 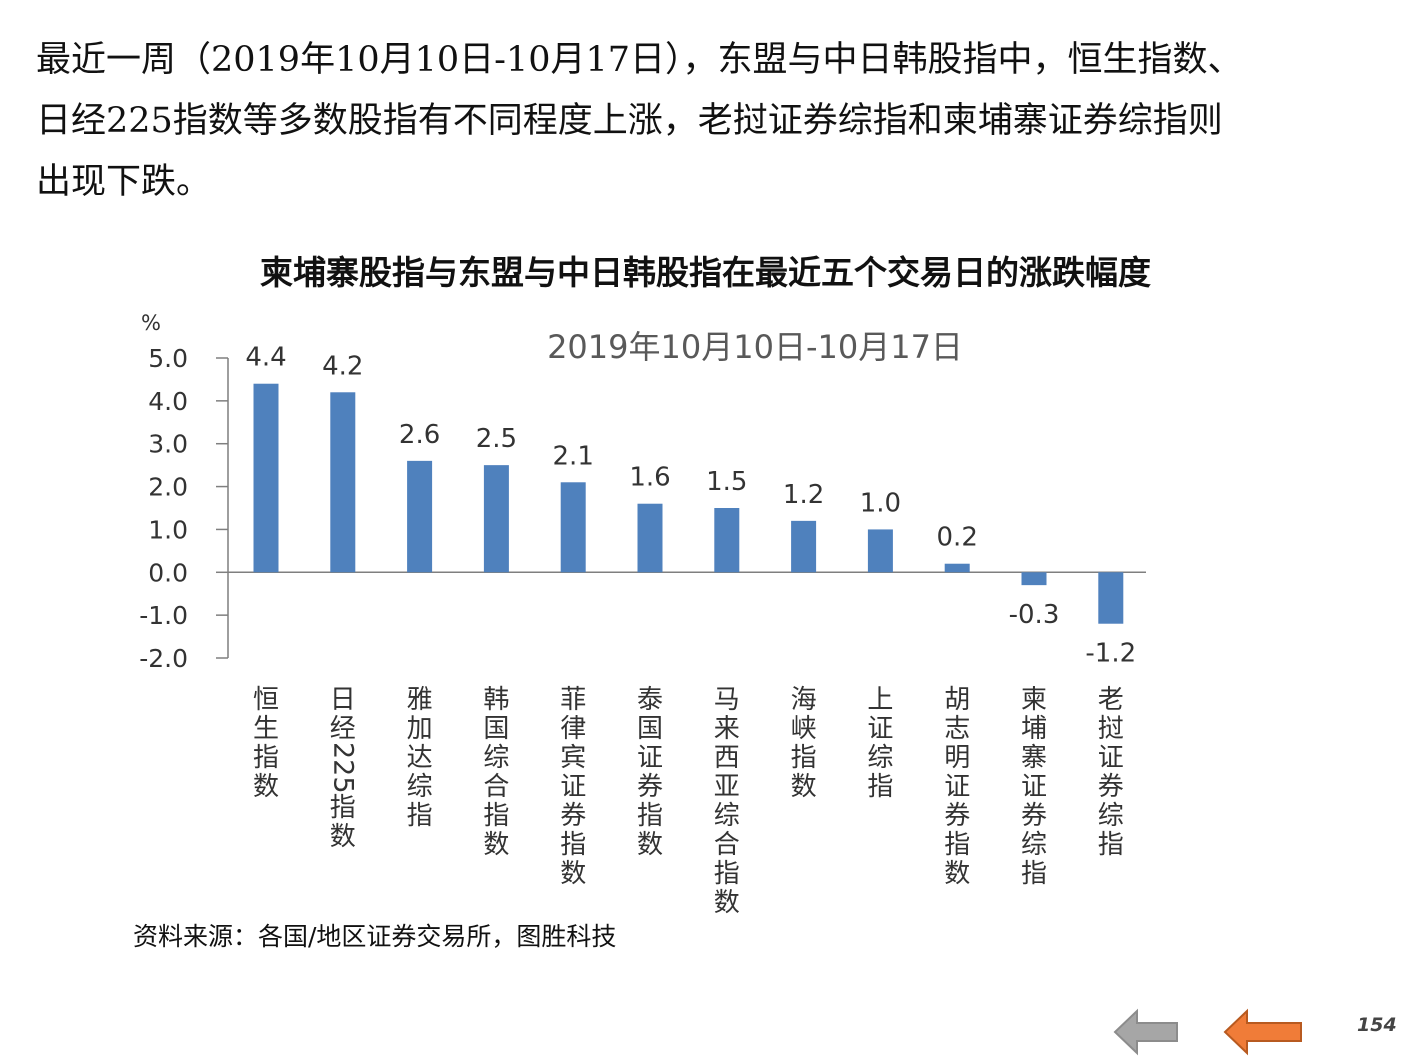 What do you see at coordinates (420, 700) in the screenshot?
I see `x-tick-label: 雅` at bounding box center [420, 700].